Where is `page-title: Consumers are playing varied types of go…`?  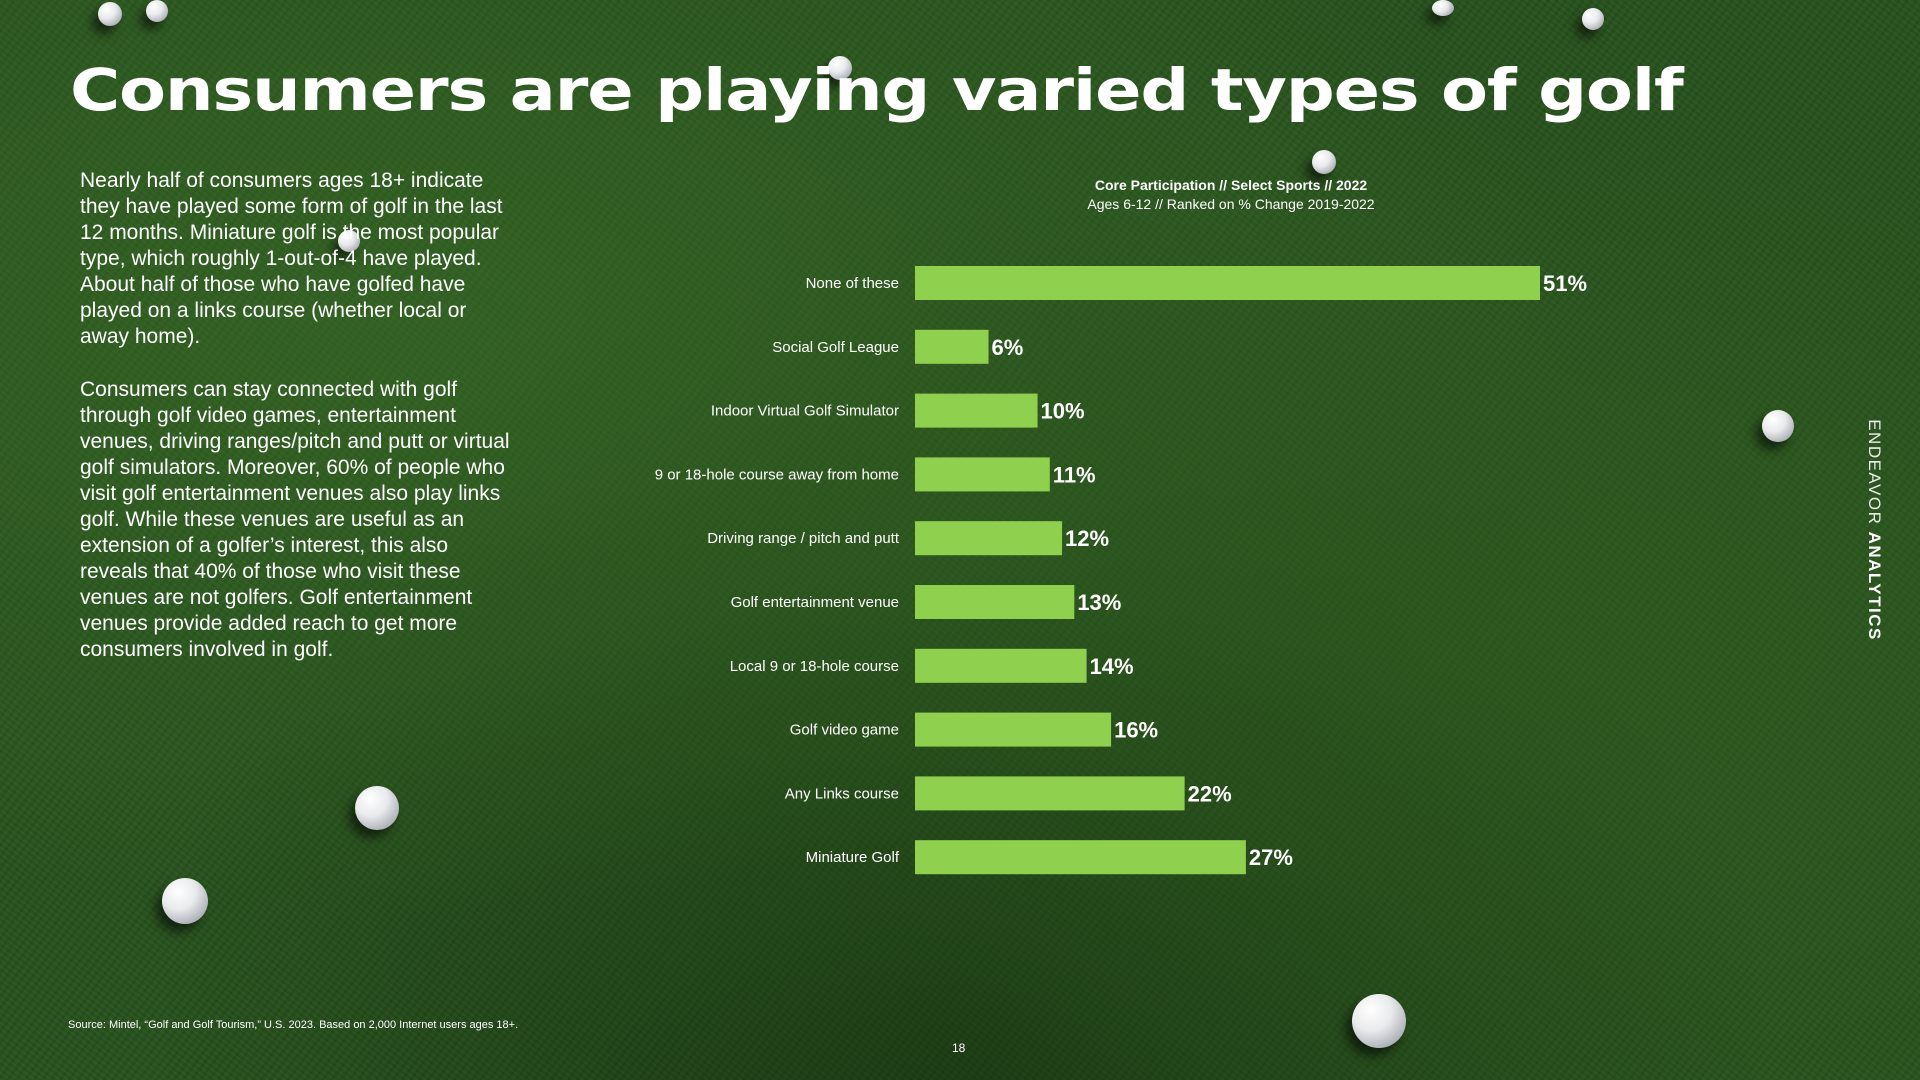 page-title: Consumers are playing varied types of go… is located at coordinates (877, 90).